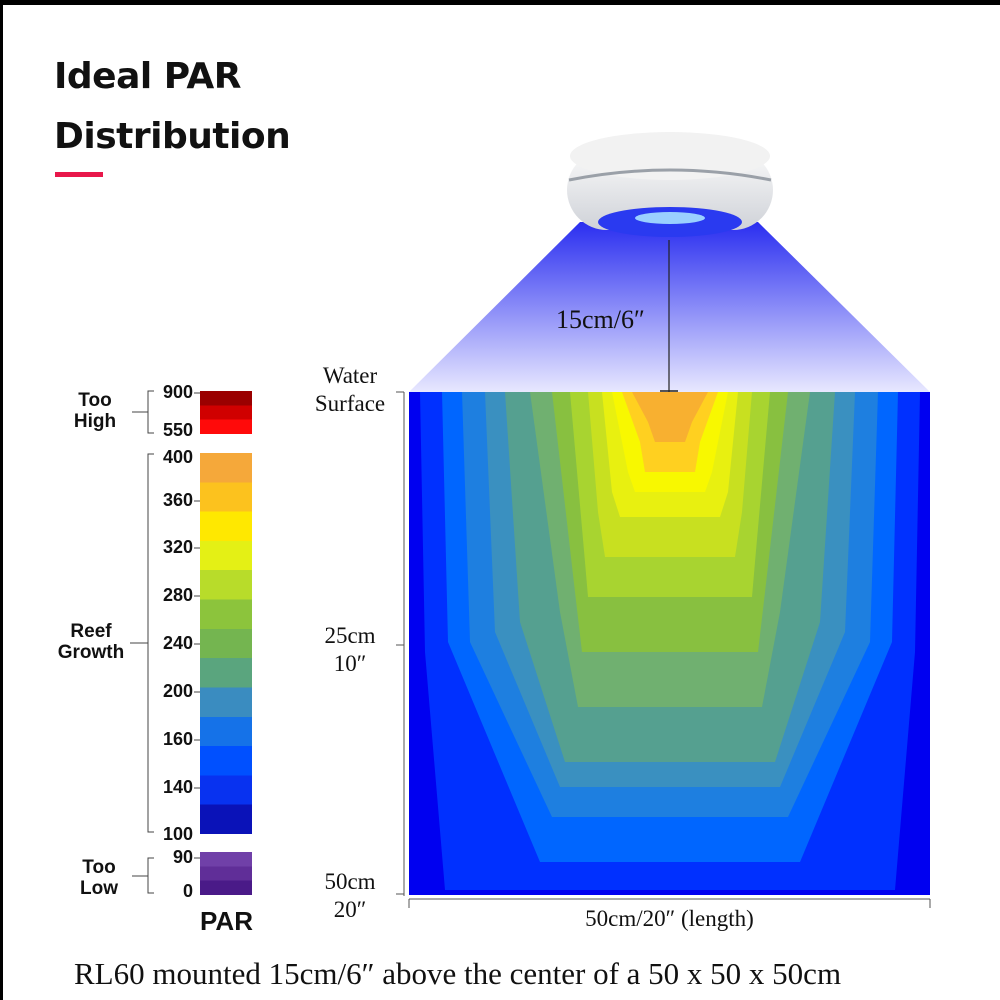  I want to click on depth-in: 10″, so click(350, 663).